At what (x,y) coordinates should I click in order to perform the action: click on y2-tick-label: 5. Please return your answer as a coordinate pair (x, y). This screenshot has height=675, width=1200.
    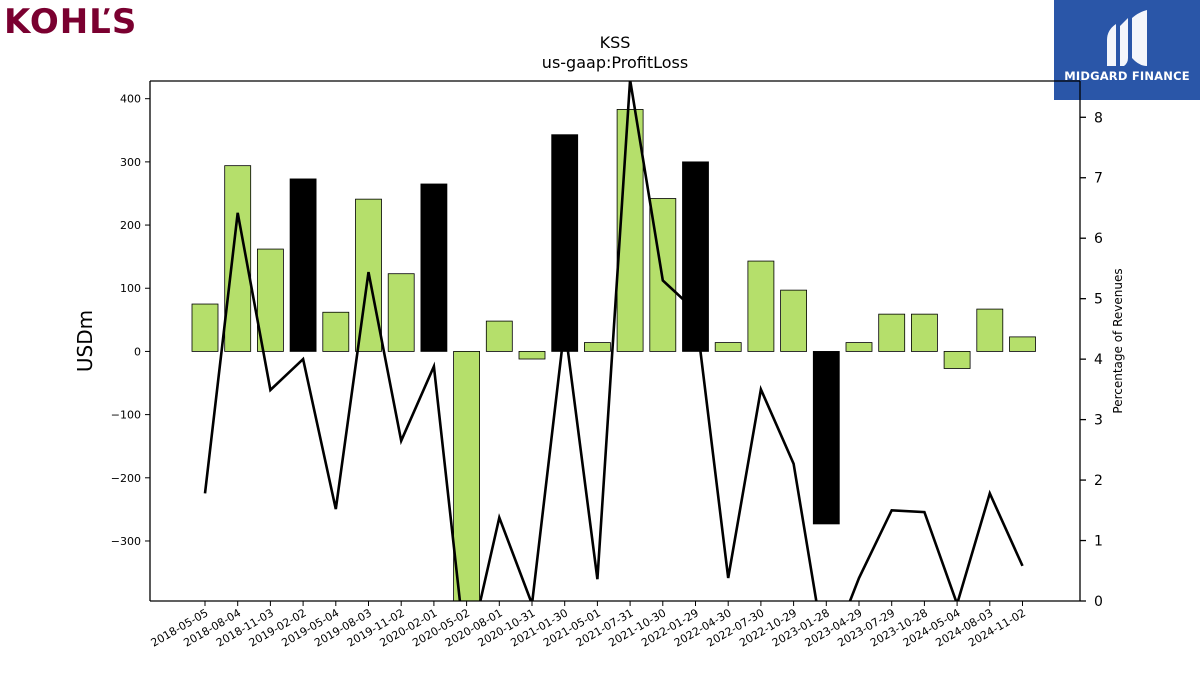
    Looking at the image, I should click on (1098, 300).